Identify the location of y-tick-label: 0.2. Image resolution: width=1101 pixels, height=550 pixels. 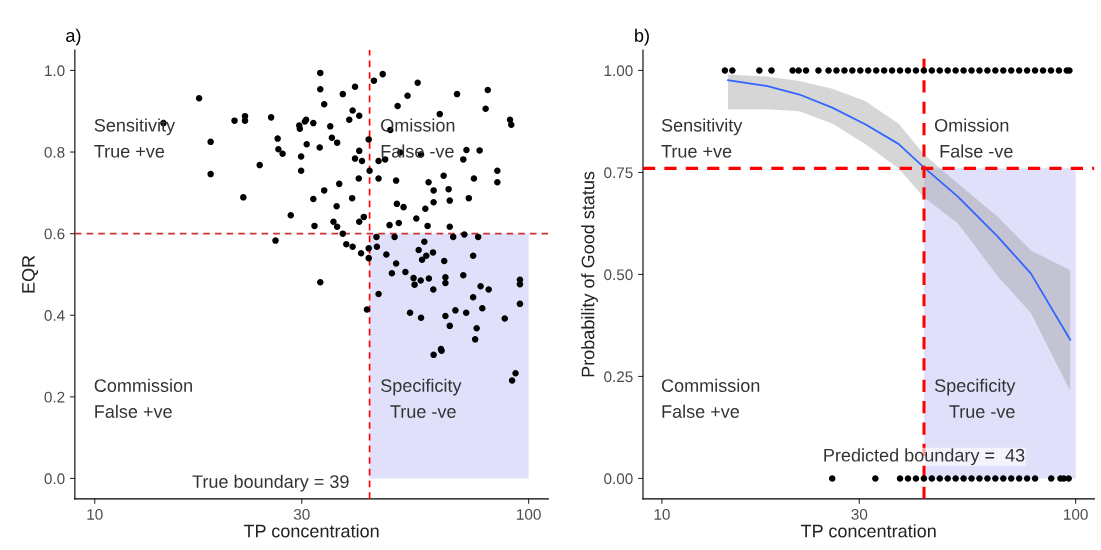
(54, 397).